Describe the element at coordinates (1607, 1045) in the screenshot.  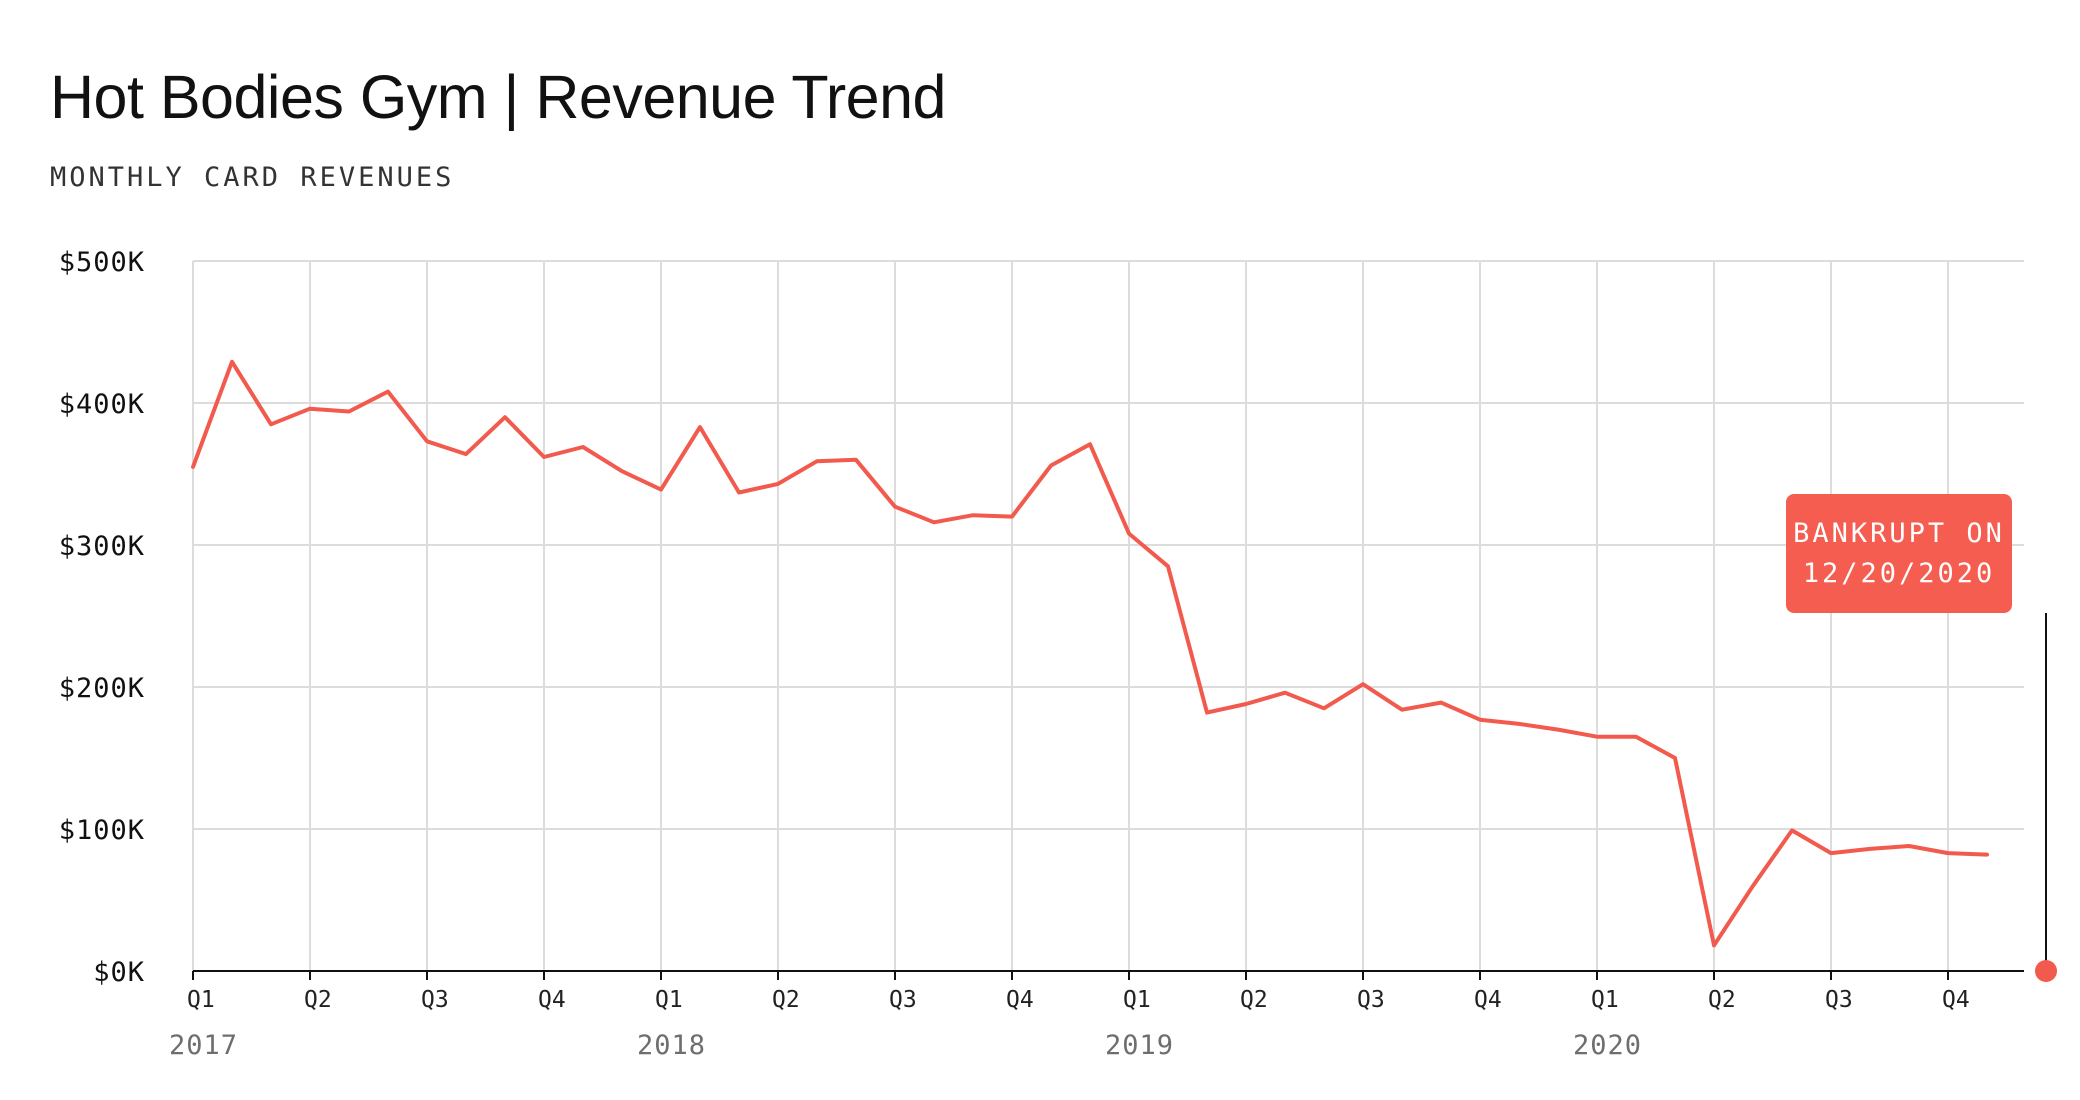
I see `year-label: 2020` at that location.